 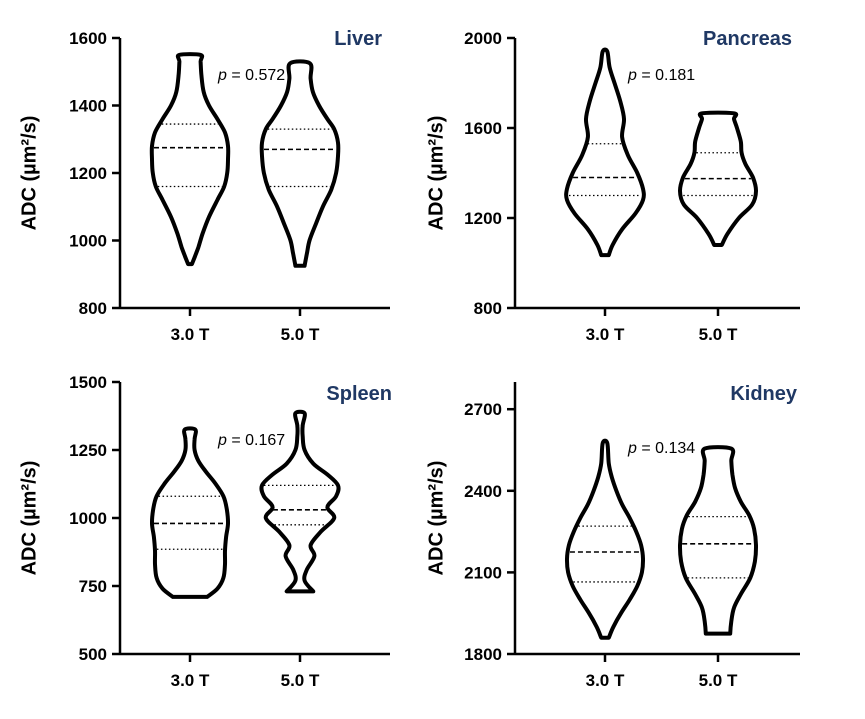 What do you see at coordinates (483, 572) in the screenshot?
I see `y-tick-label: 2100` at bounding box center [483, 572].